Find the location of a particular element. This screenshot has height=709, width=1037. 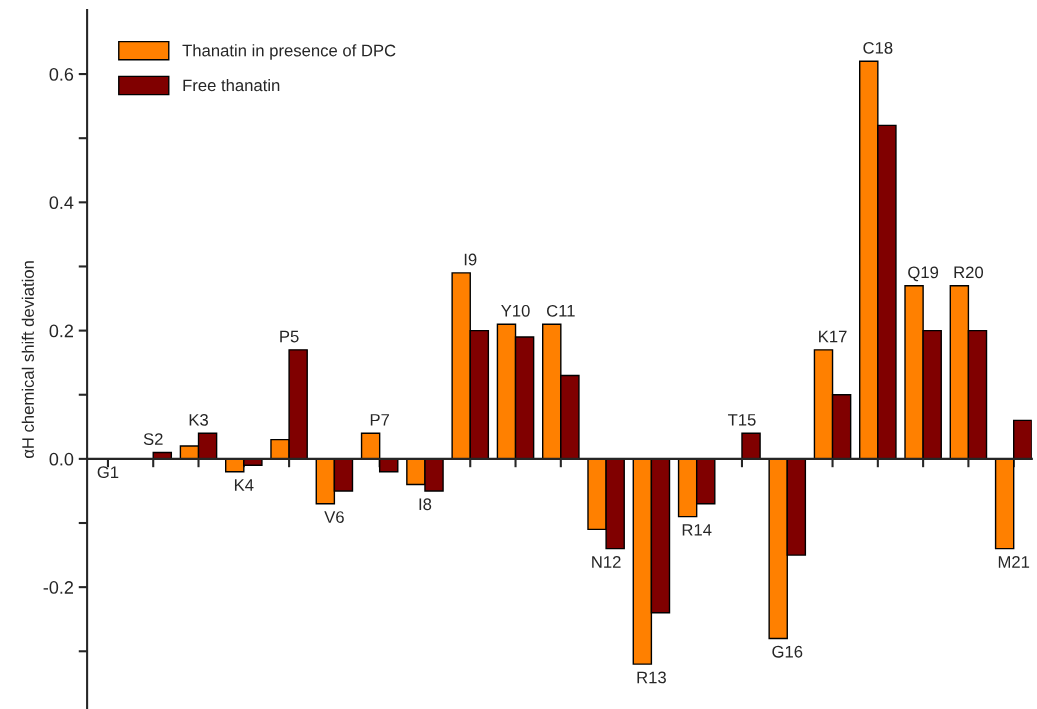

x-tick-label: R13 is located at coordinates (651, 677).